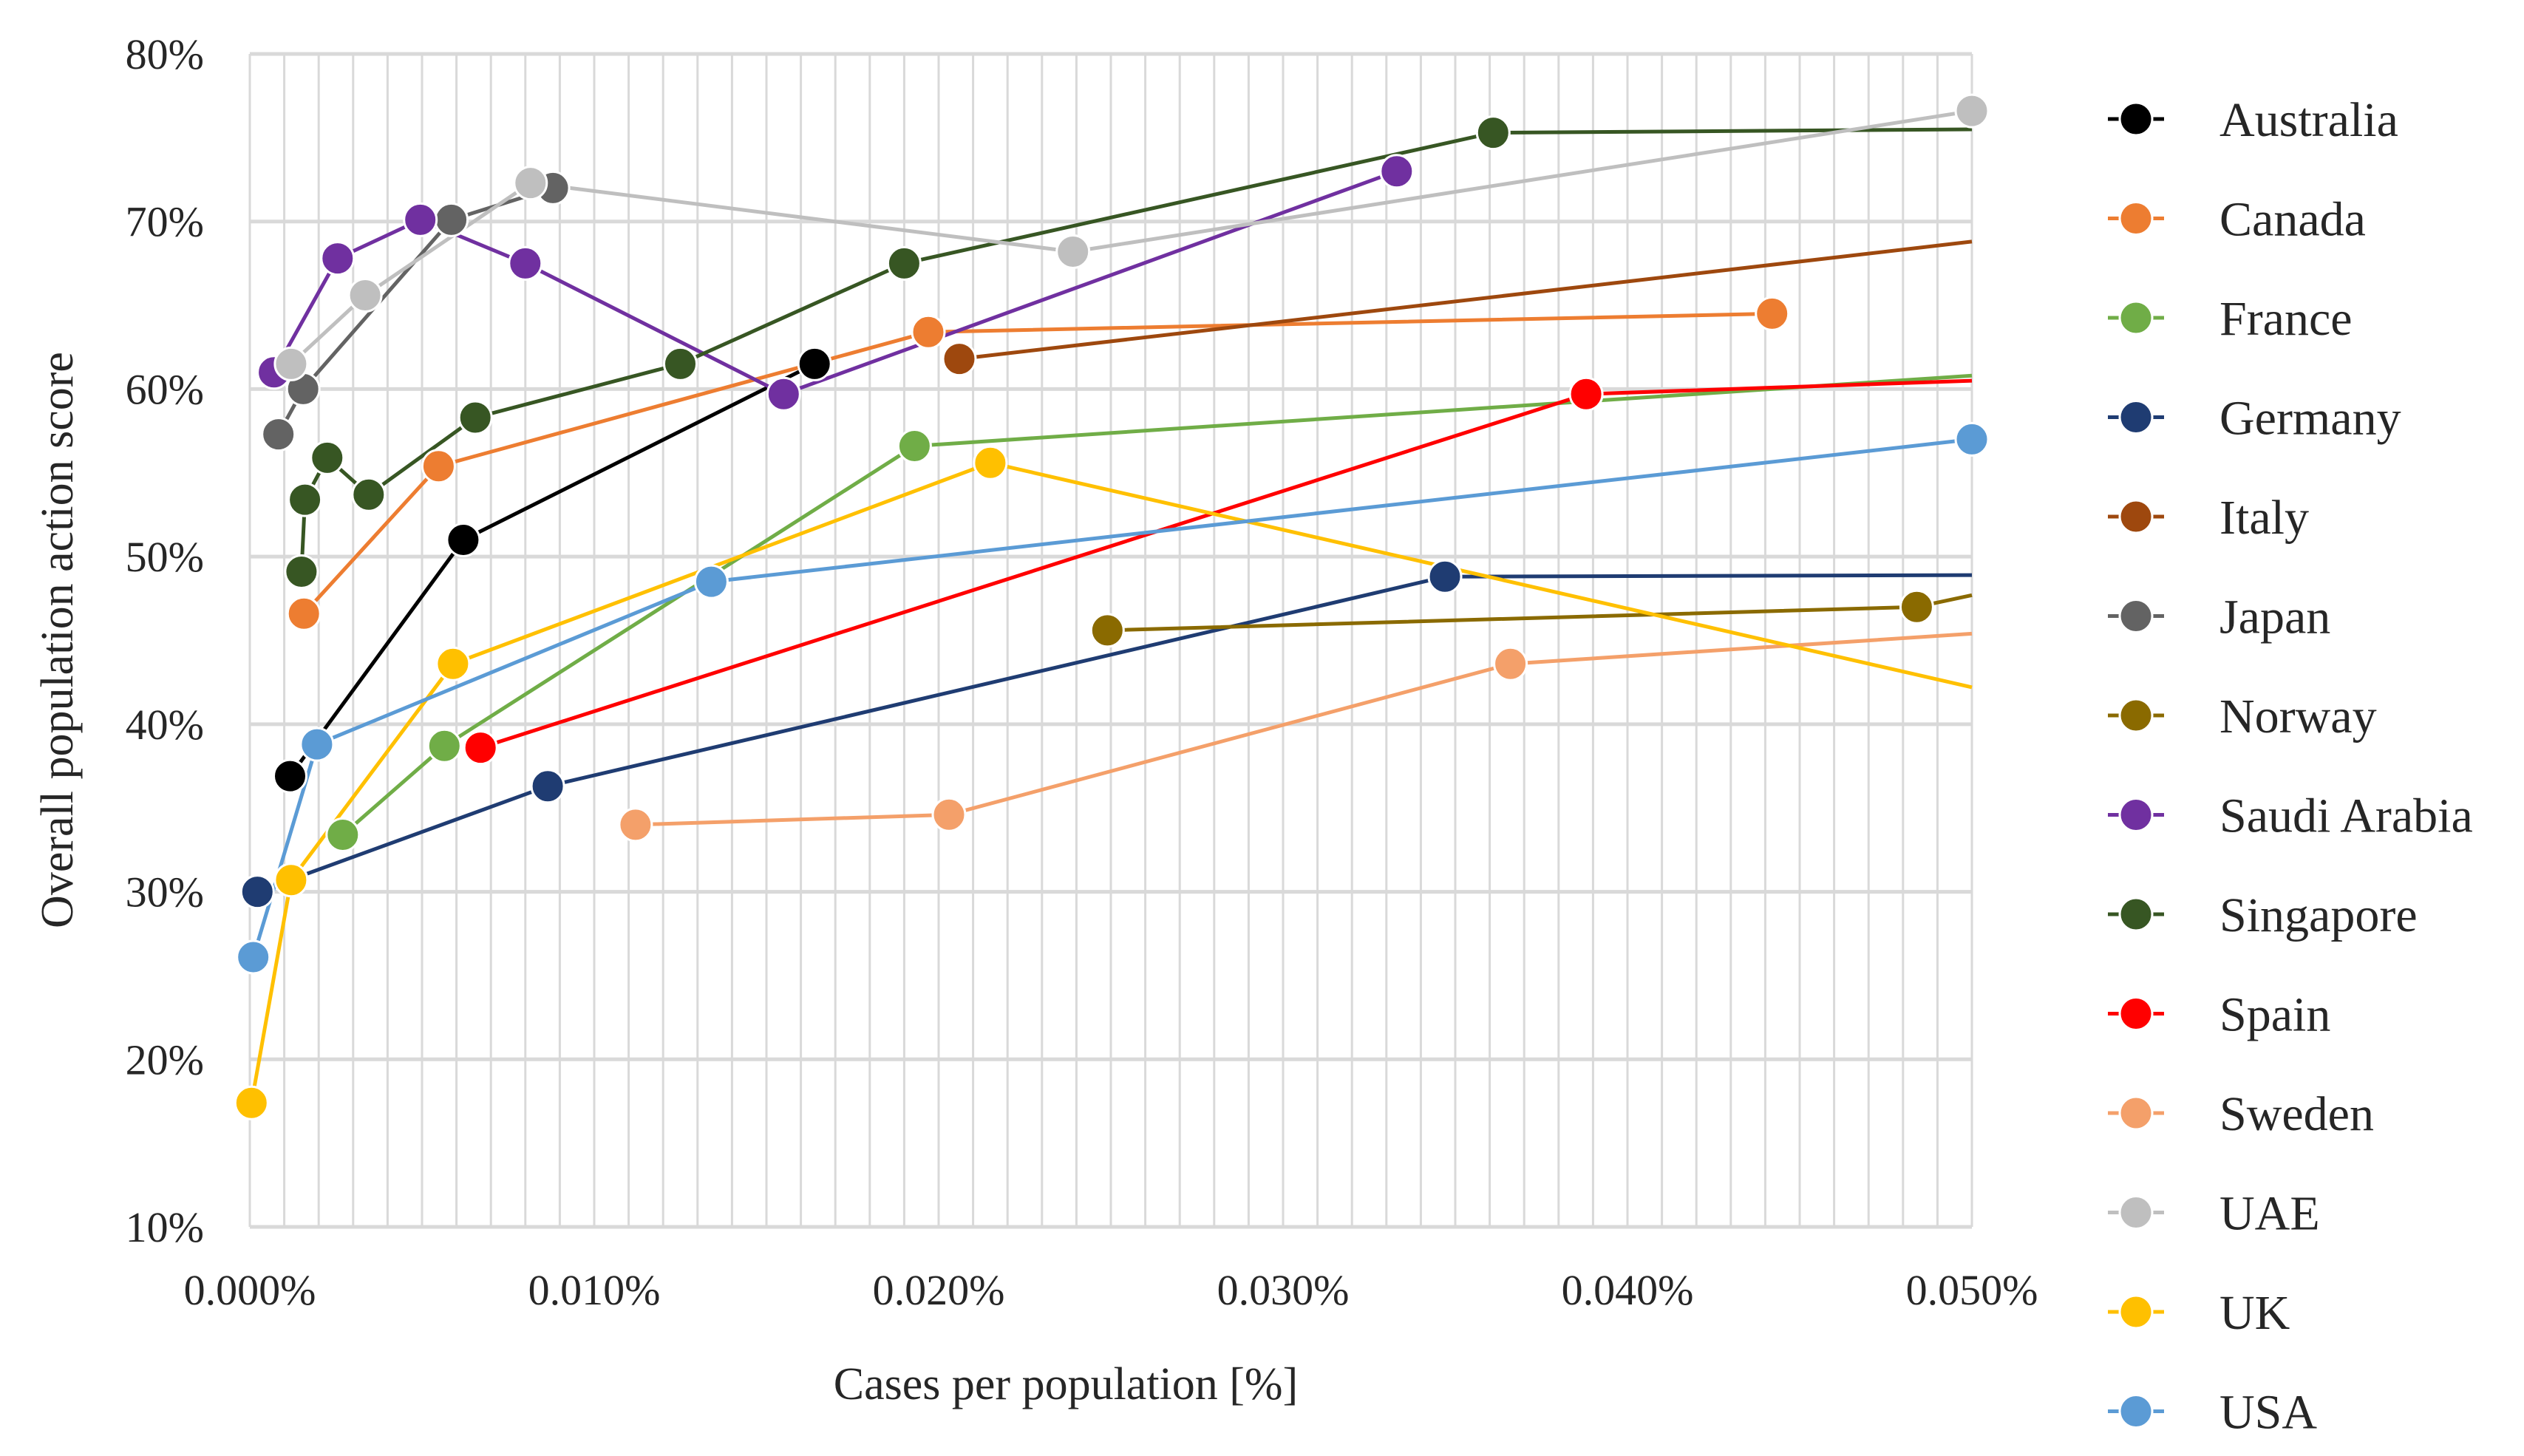  I want to click on legend-item-singapore: Singapore, so click(2263, 915).